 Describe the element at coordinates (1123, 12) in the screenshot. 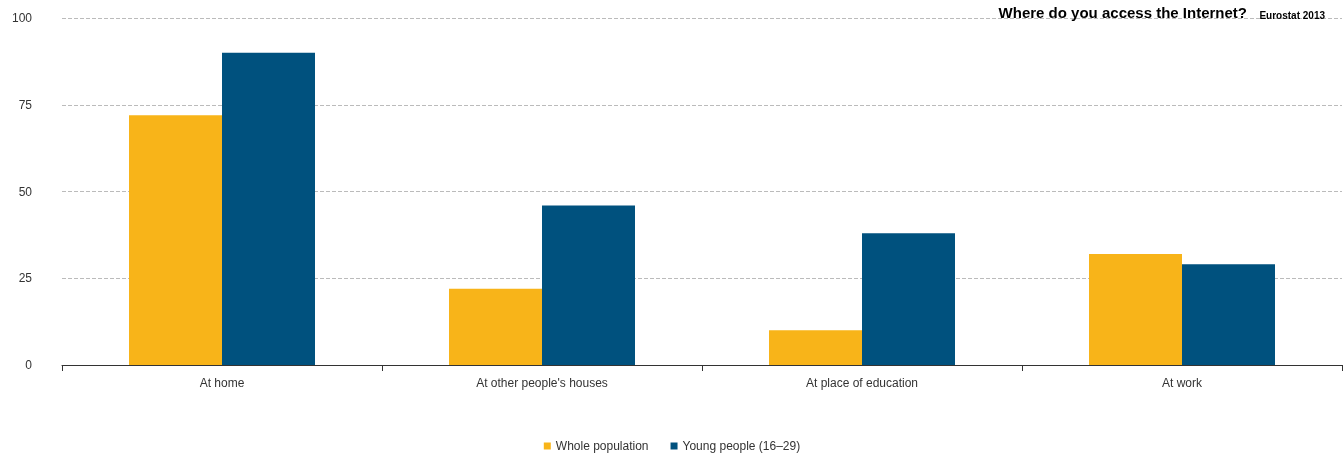

I see `chart-title: Where do you access the Internet?` at that location.